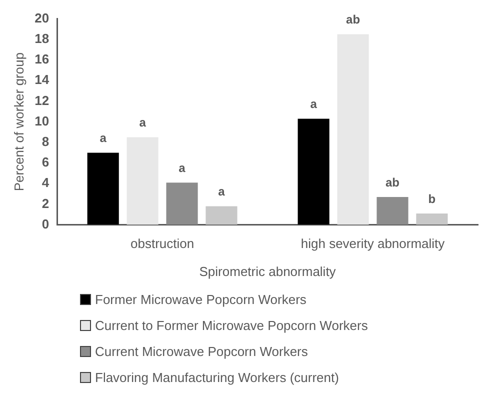 Image resolution: width=496 pixels, height=406 pixels. I want to click on y-axis-title: Percent of worker group, so click(18, 122).